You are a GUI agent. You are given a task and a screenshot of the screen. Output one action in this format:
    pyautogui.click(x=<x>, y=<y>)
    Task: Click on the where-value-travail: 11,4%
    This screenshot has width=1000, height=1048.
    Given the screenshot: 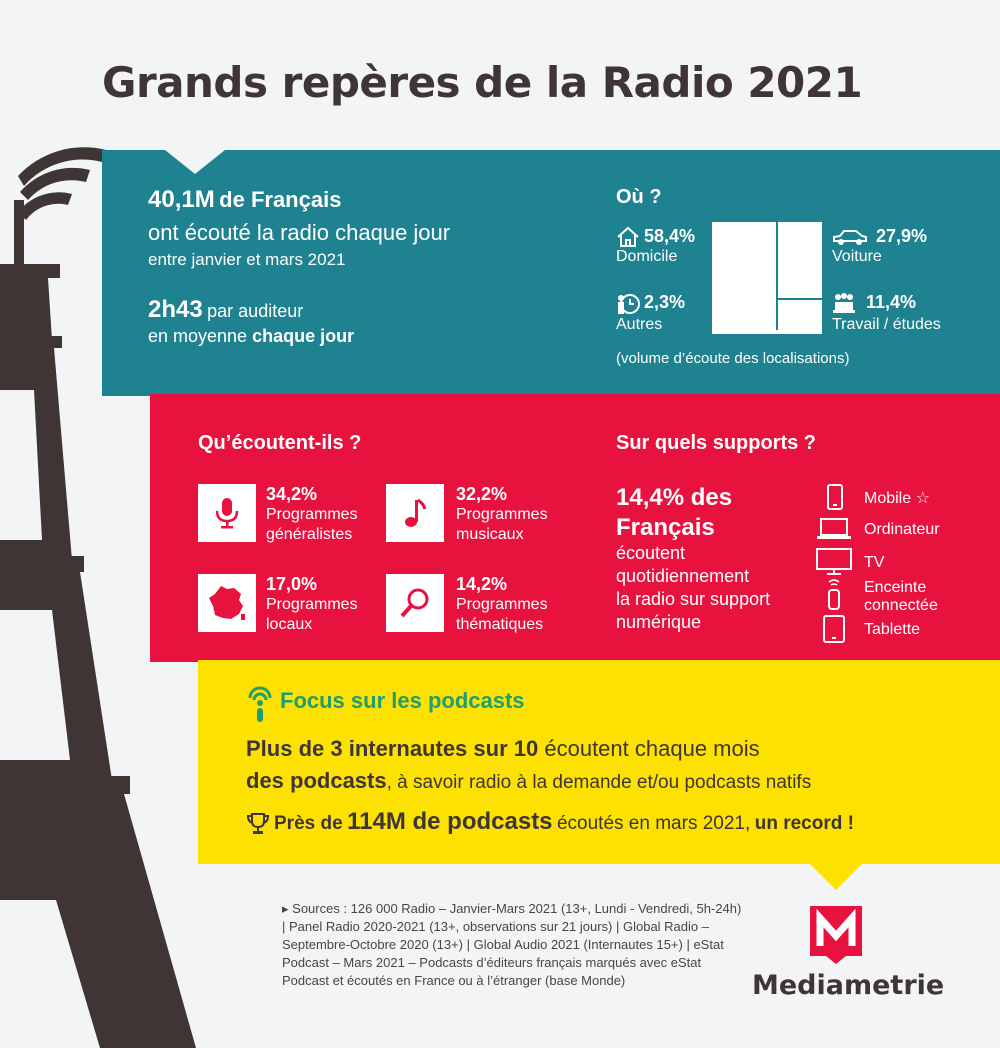 What is the action you would take?
    pyautogui.click(x=891, y=302)
    